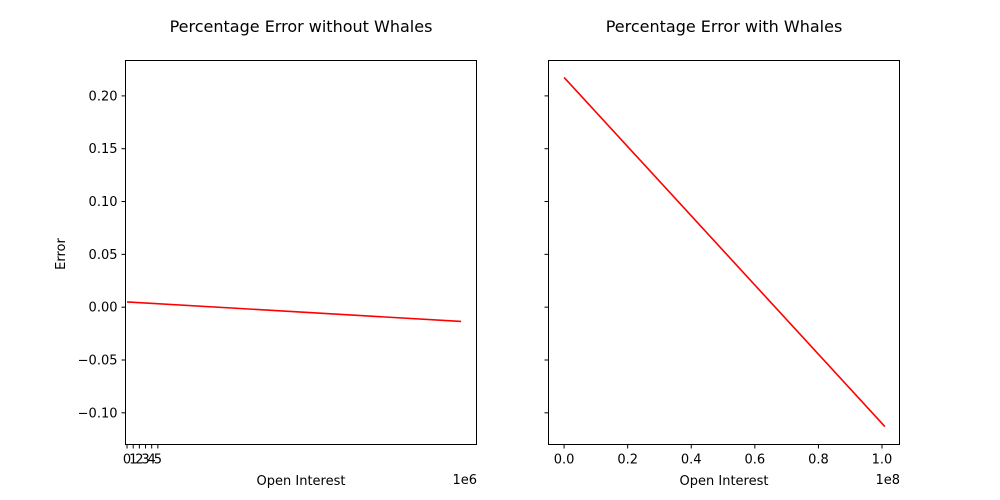  I want to click on y-tick-label: 0.10, so click(103, 202).